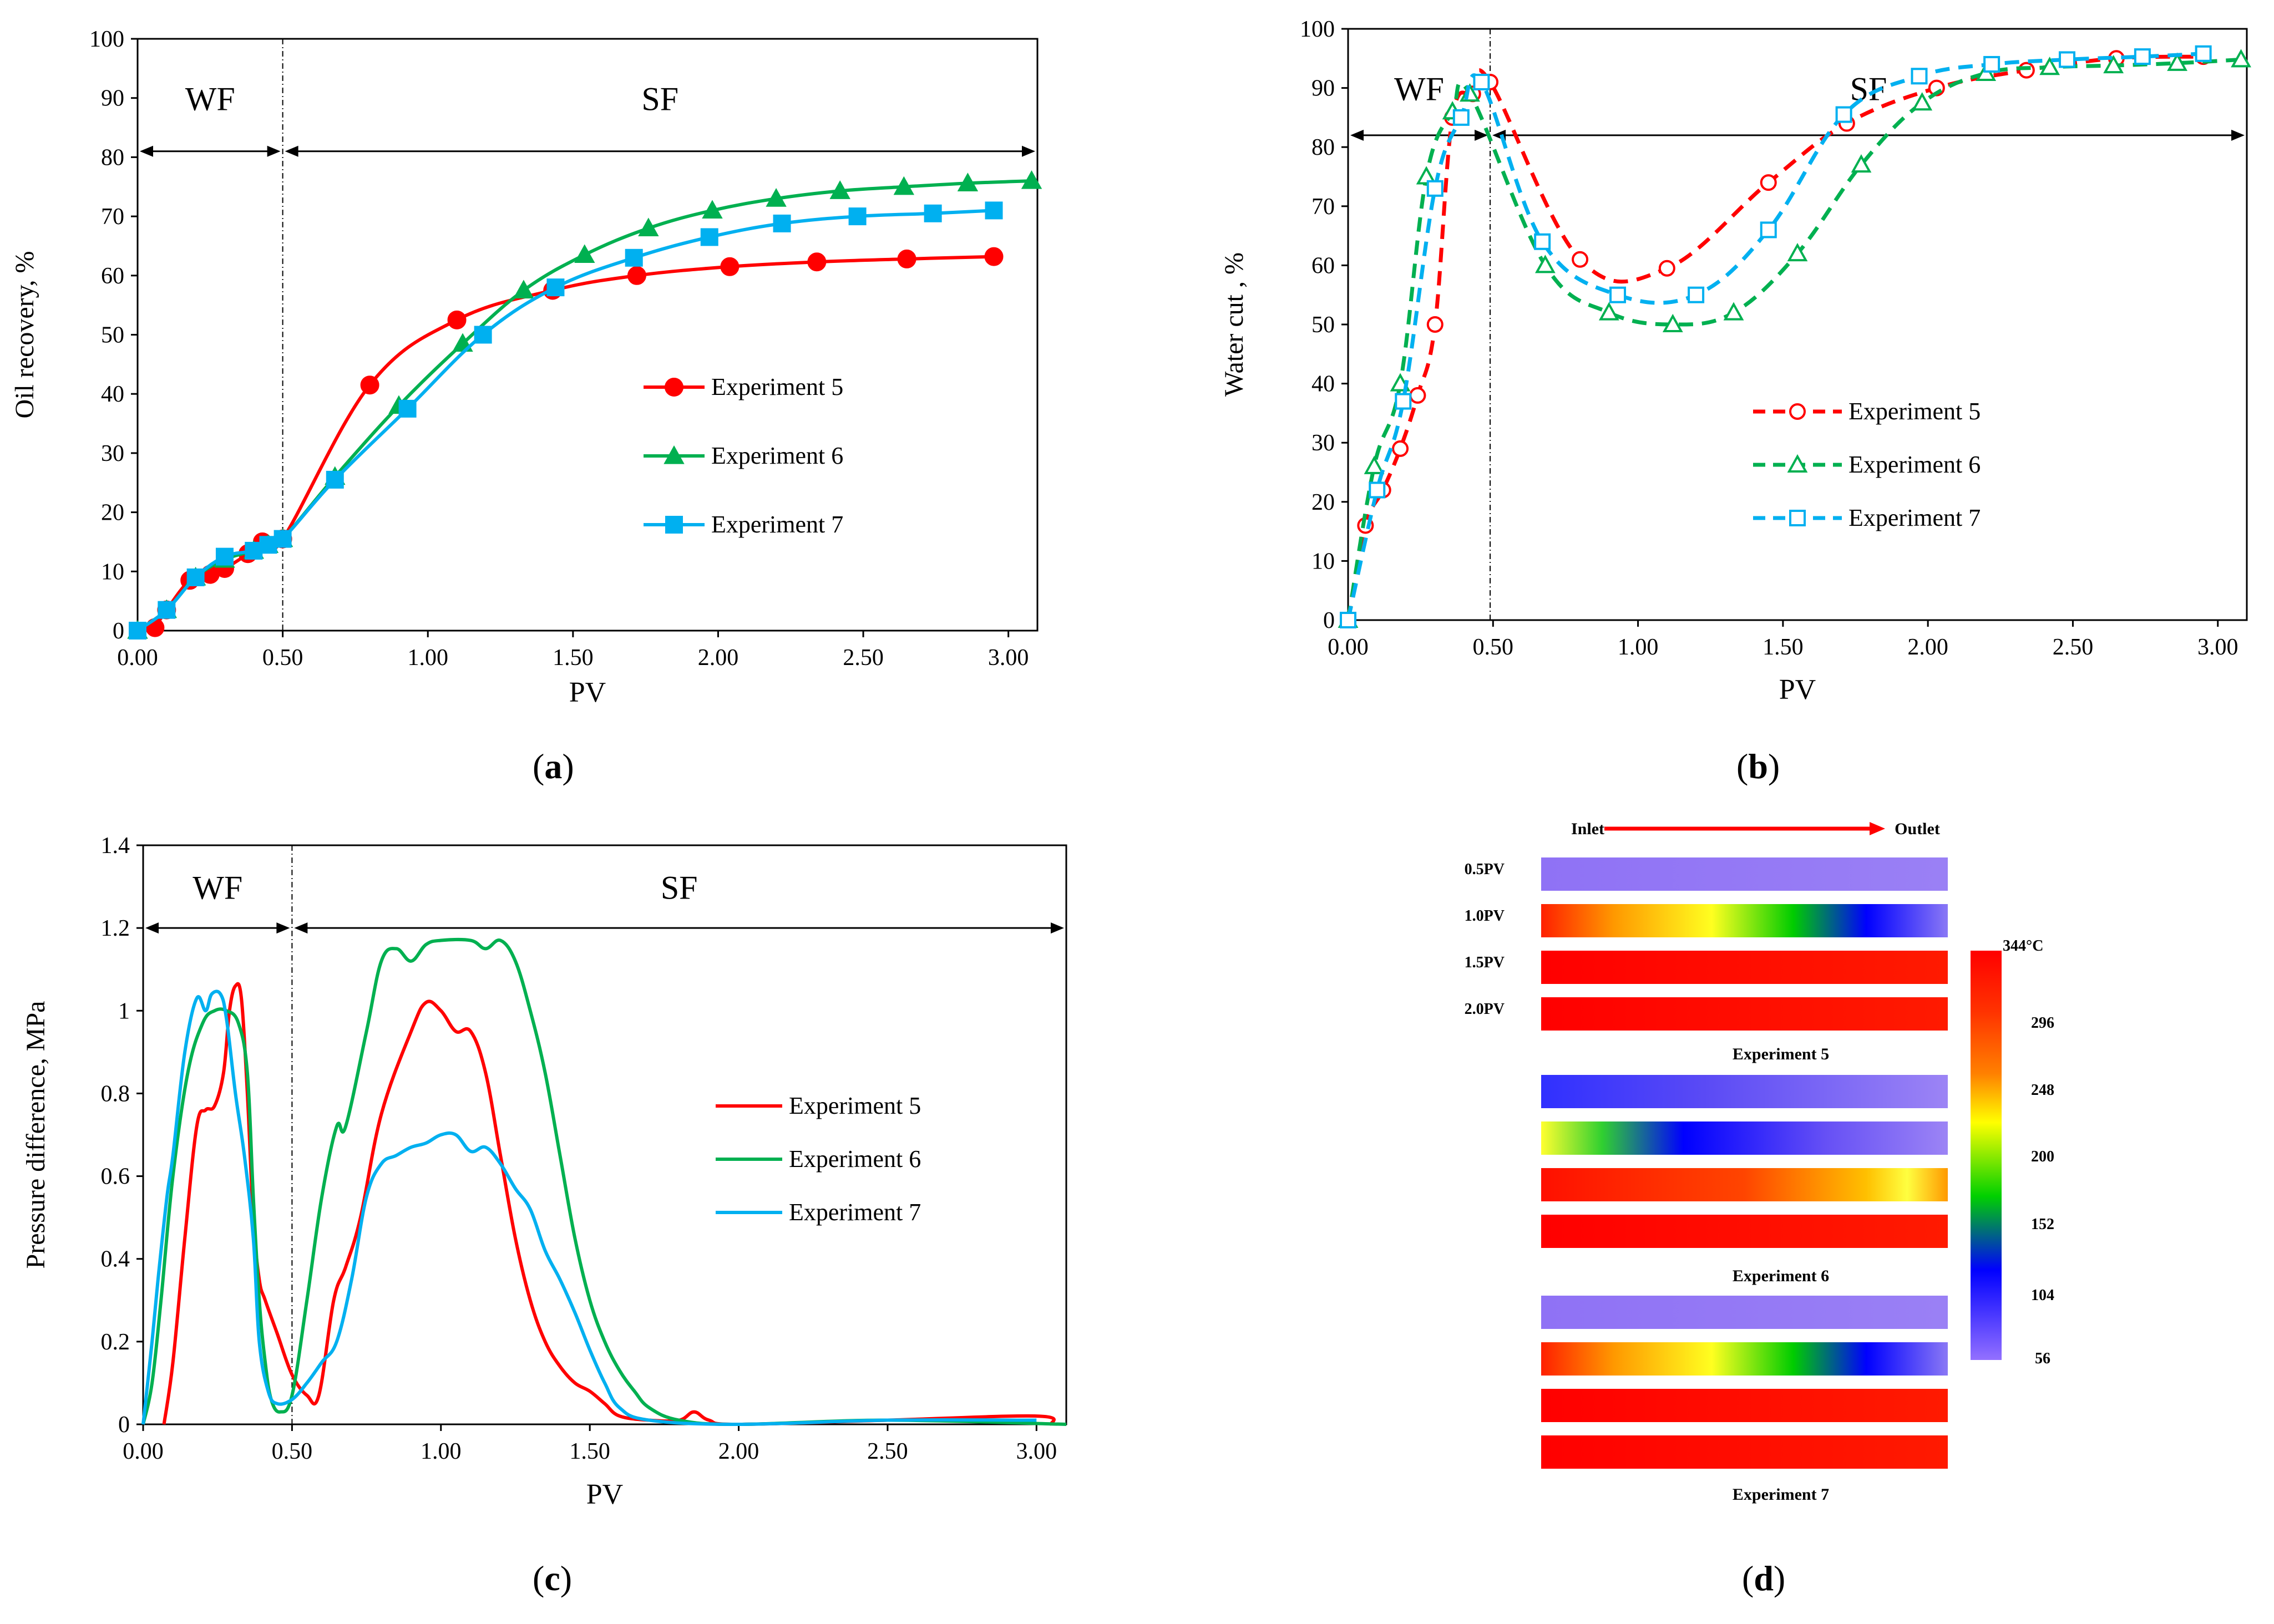 Image resolution: width=2274 pixels, height=1624 pixels. I want to click on y-axis-label: Water cut , %, so click(1234, 324).